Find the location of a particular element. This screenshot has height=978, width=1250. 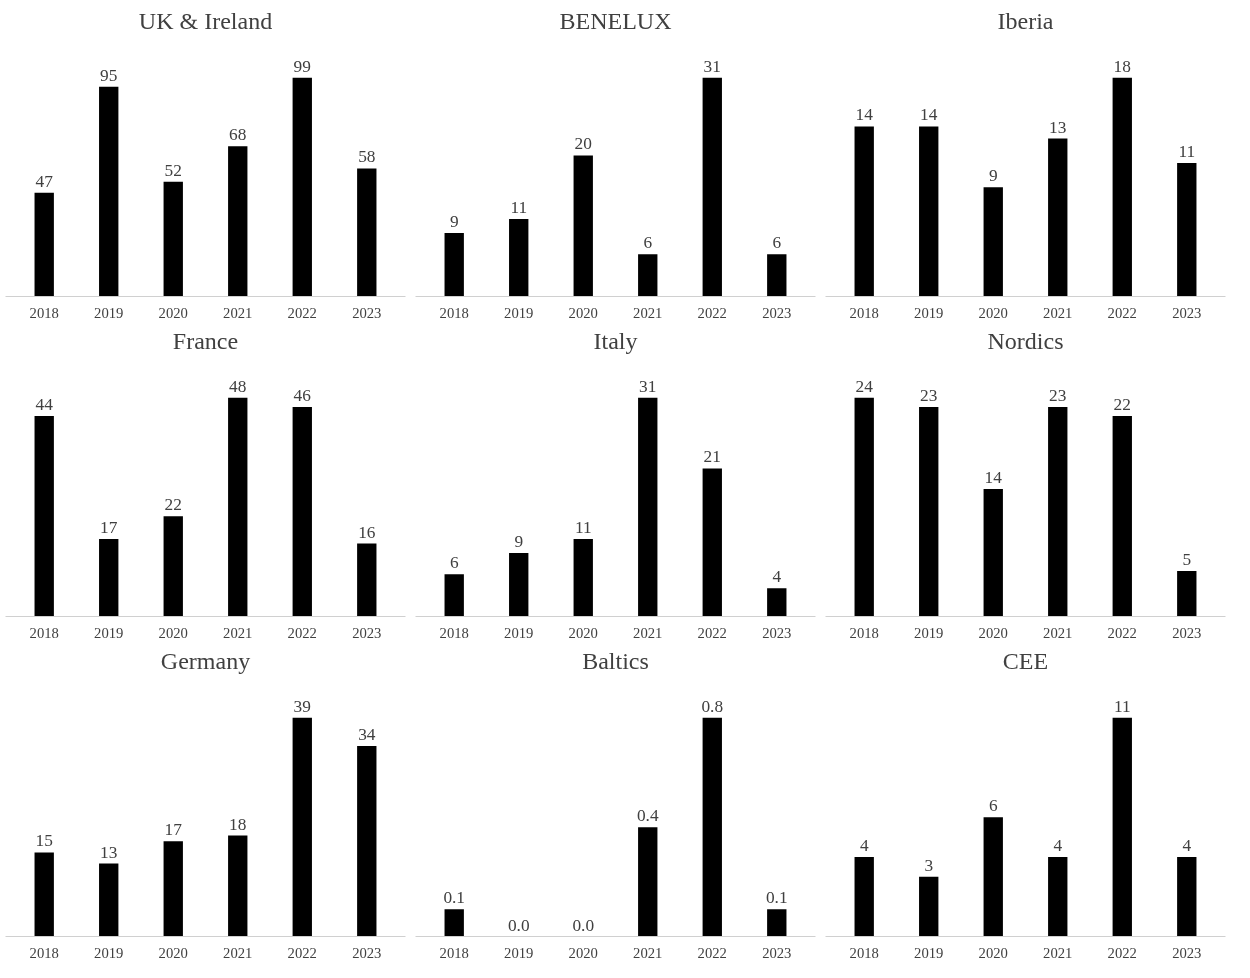

data-label: 68 is located at coordinates (238, 135).